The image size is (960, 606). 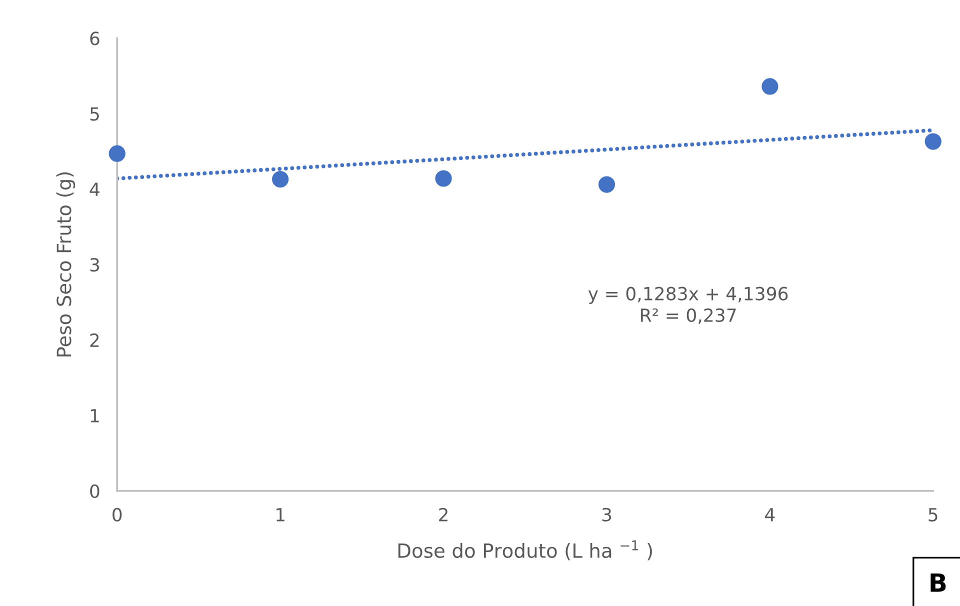 I want to click on x-tick-label: 3, so click(x=607, y=515).